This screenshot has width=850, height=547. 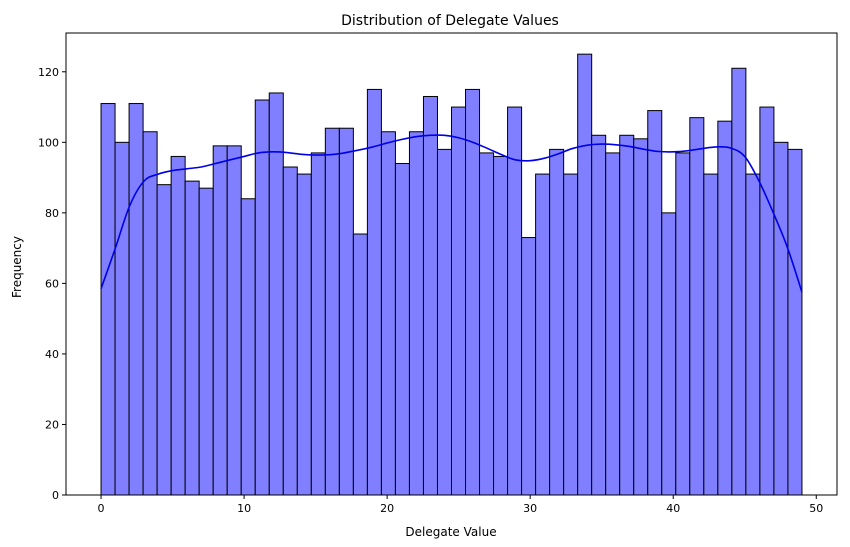 What do you see at coordinates (52, 354) in the screenshot?
I see `y-tick-label: 40` at bounding box center [52, 354].